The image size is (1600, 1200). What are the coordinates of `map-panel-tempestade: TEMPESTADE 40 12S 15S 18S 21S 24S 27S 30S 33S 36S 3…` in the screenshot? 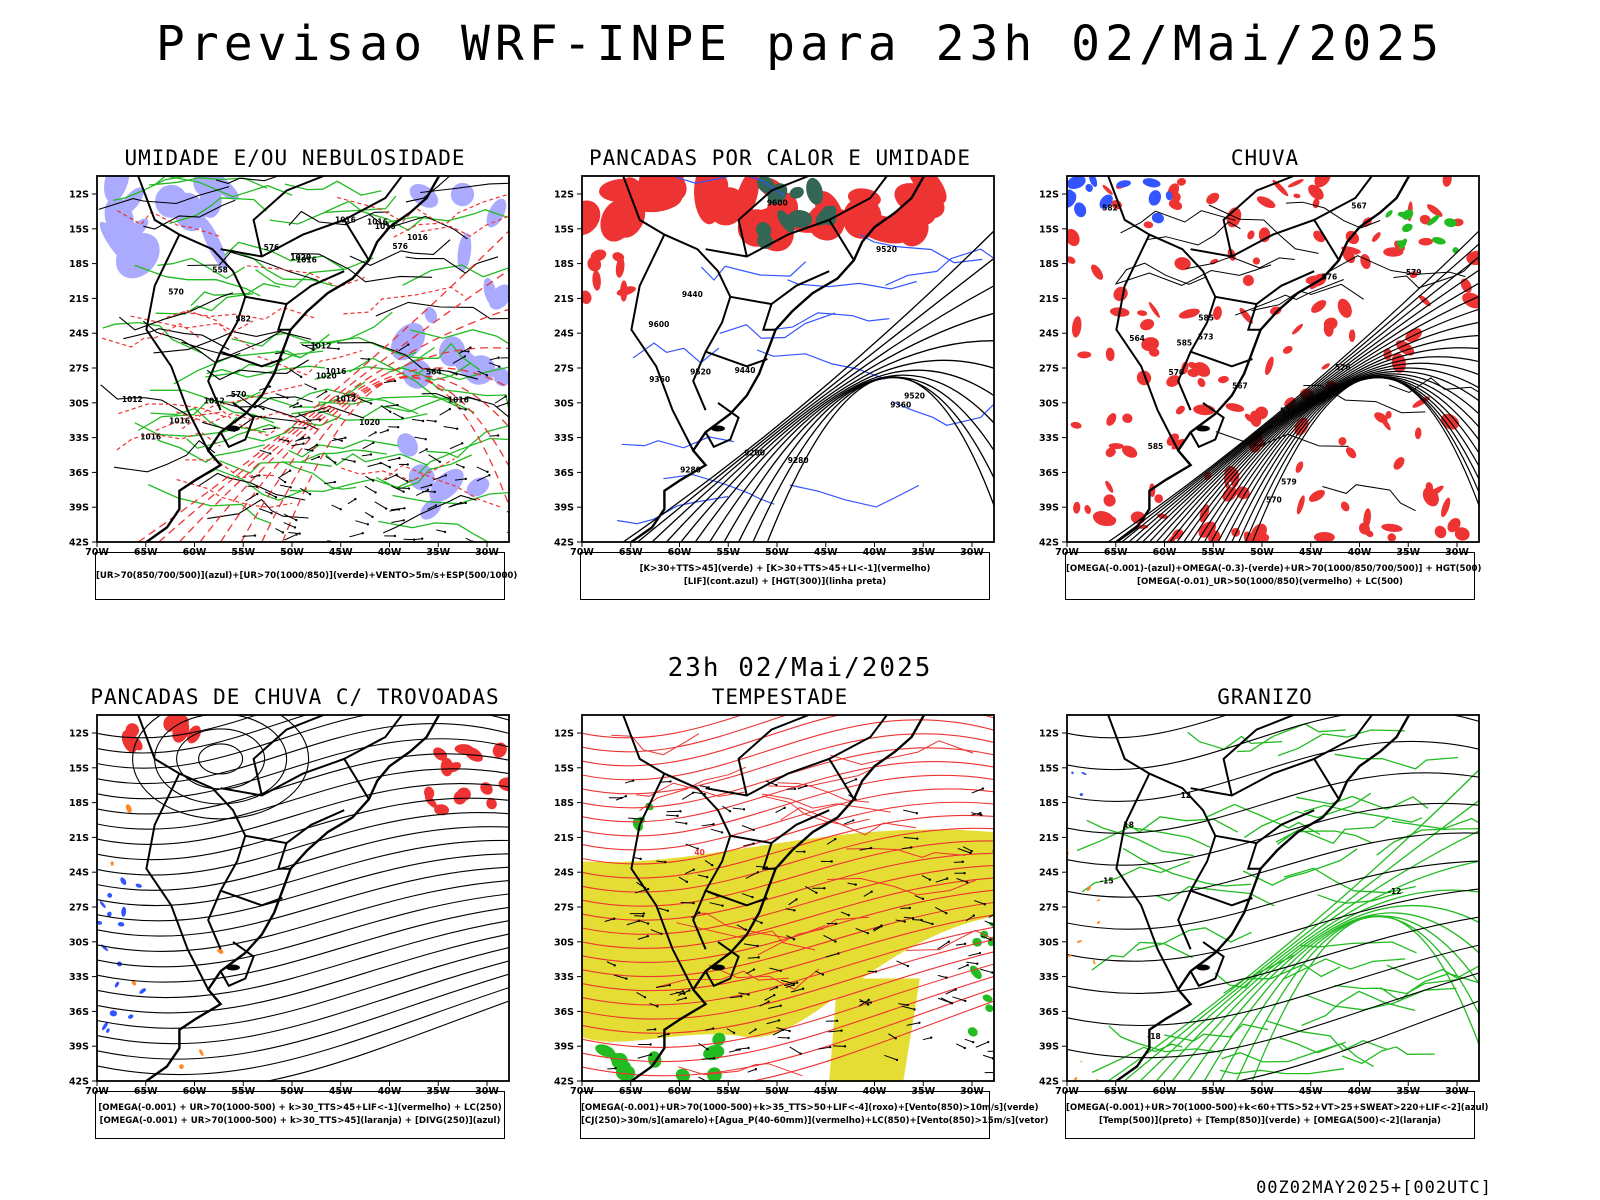 It's located at (794, 916).